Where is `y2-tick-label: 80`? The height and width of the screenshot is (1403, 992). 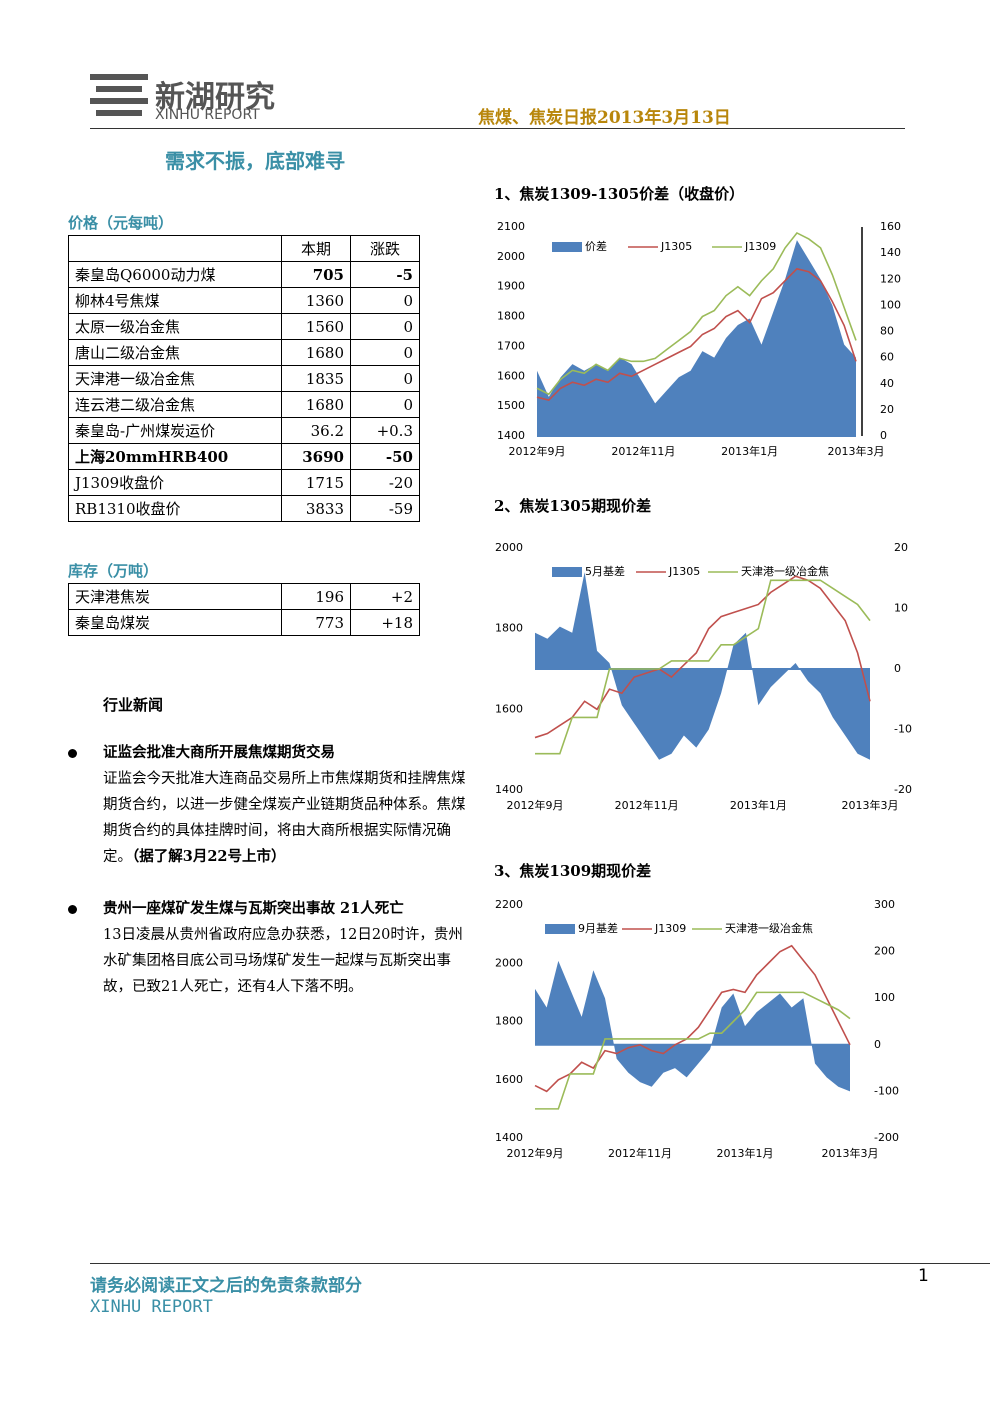 y2-tick-label: 80 is located at coordinates (887, 331).